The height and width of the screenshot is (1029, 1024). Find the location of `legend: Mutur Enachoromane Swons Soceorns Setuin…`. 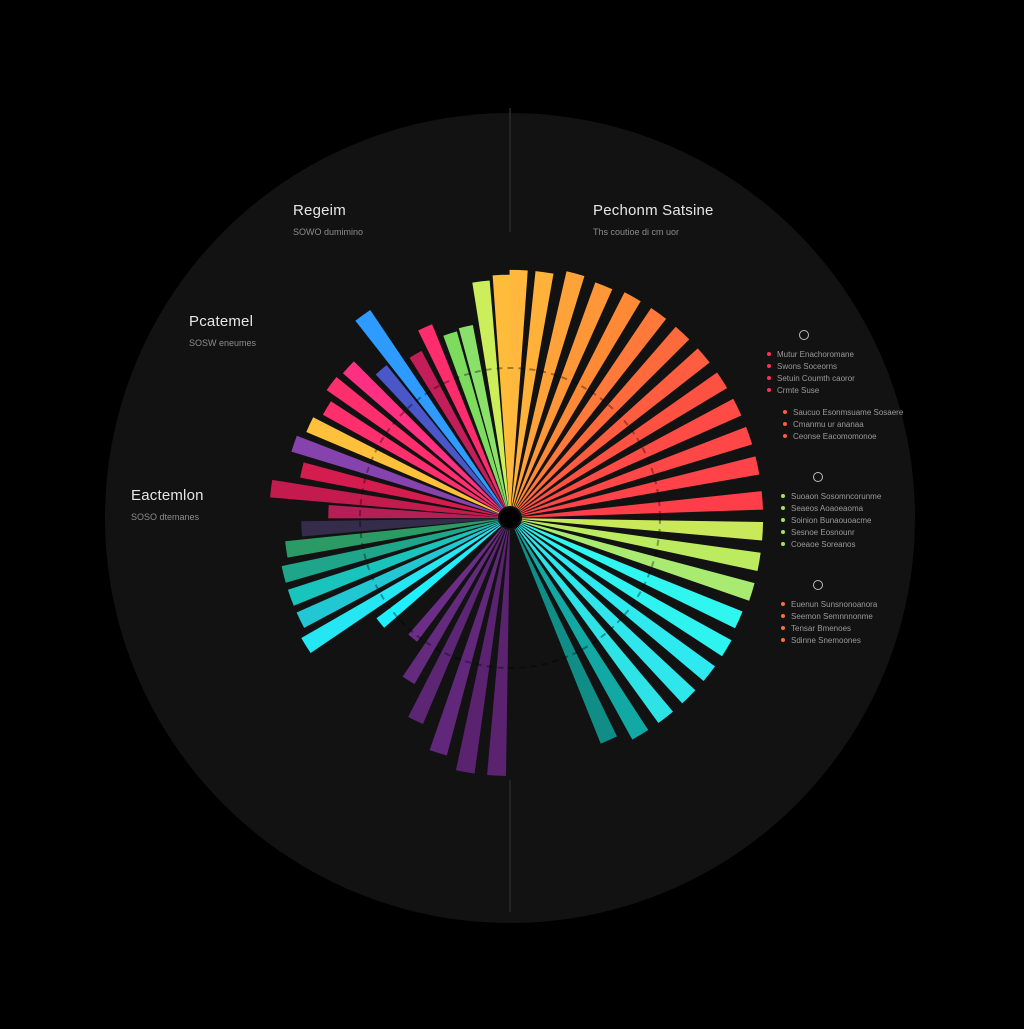

legend: Mutur Enachoromane Swons Soceorns Setuin… is located at coordinates (835, 503).